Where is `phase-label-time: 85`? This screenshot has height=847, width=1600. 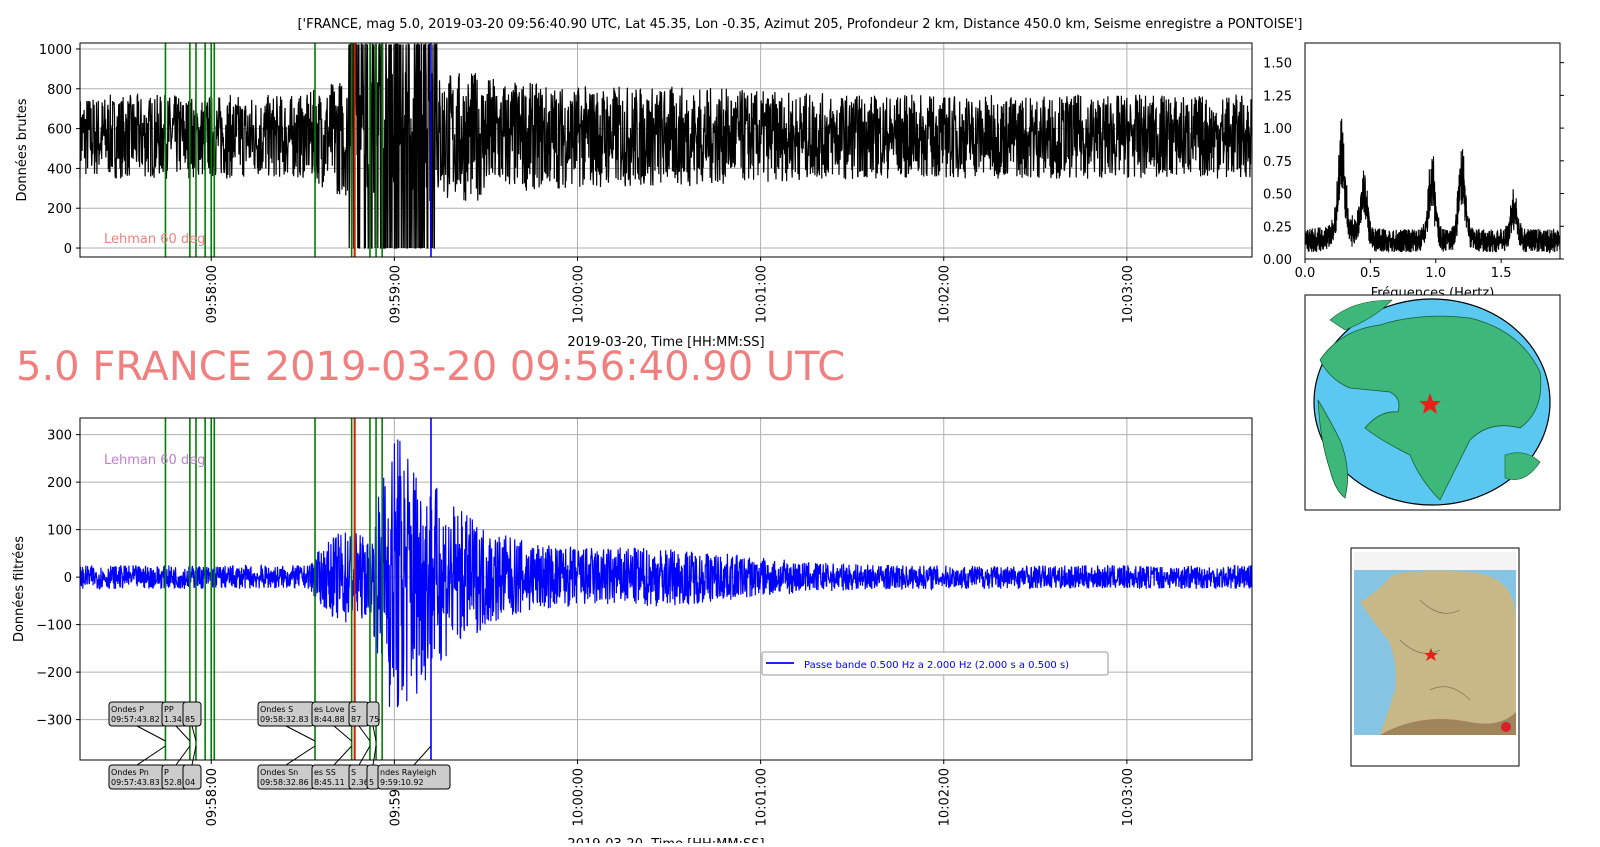 phase-label-time: 85 is located at coordinates (190, 719).